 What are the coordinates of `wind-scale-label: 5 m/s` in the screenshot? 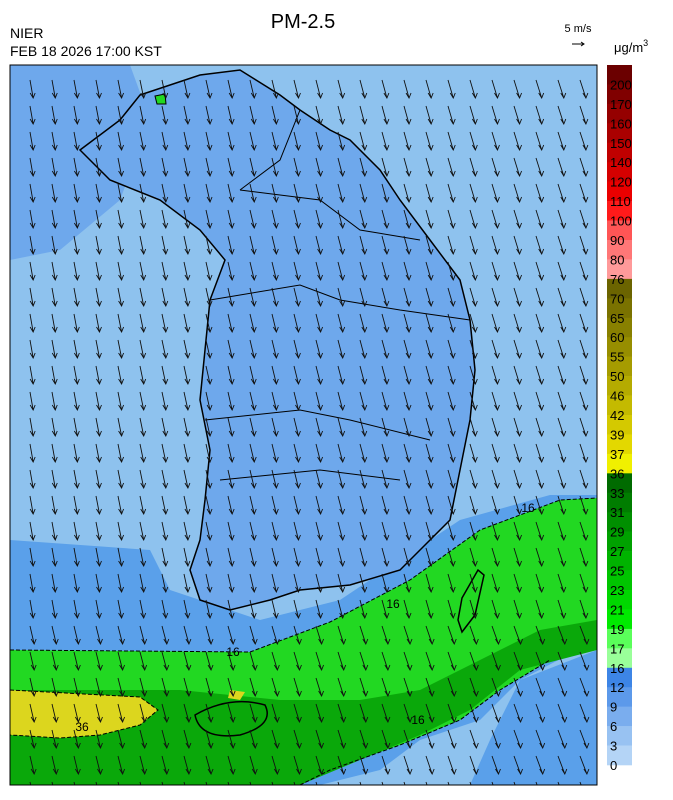 It's located at (578, 29).